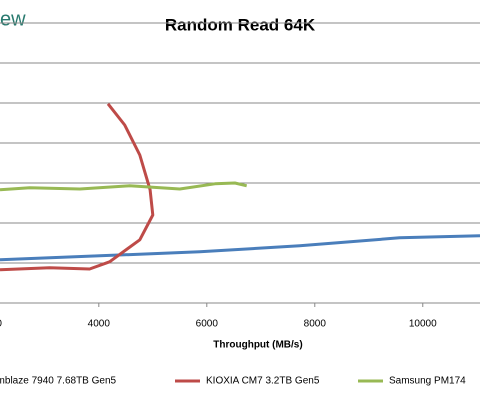 This screenshot has height=401, width=480. I want to click on x-axis-label: Throughput (MB/s), so click(257, 345).